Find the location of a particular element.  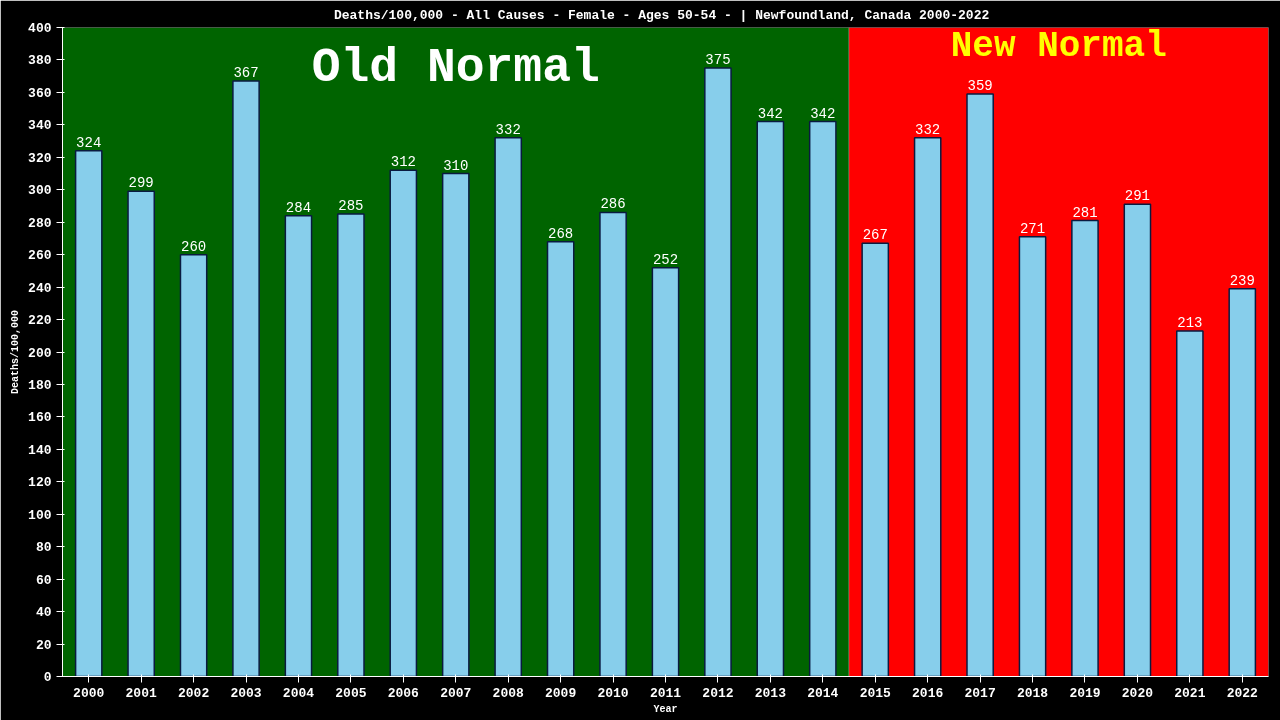

data-label: 299 is located at coordinates (141, 183).